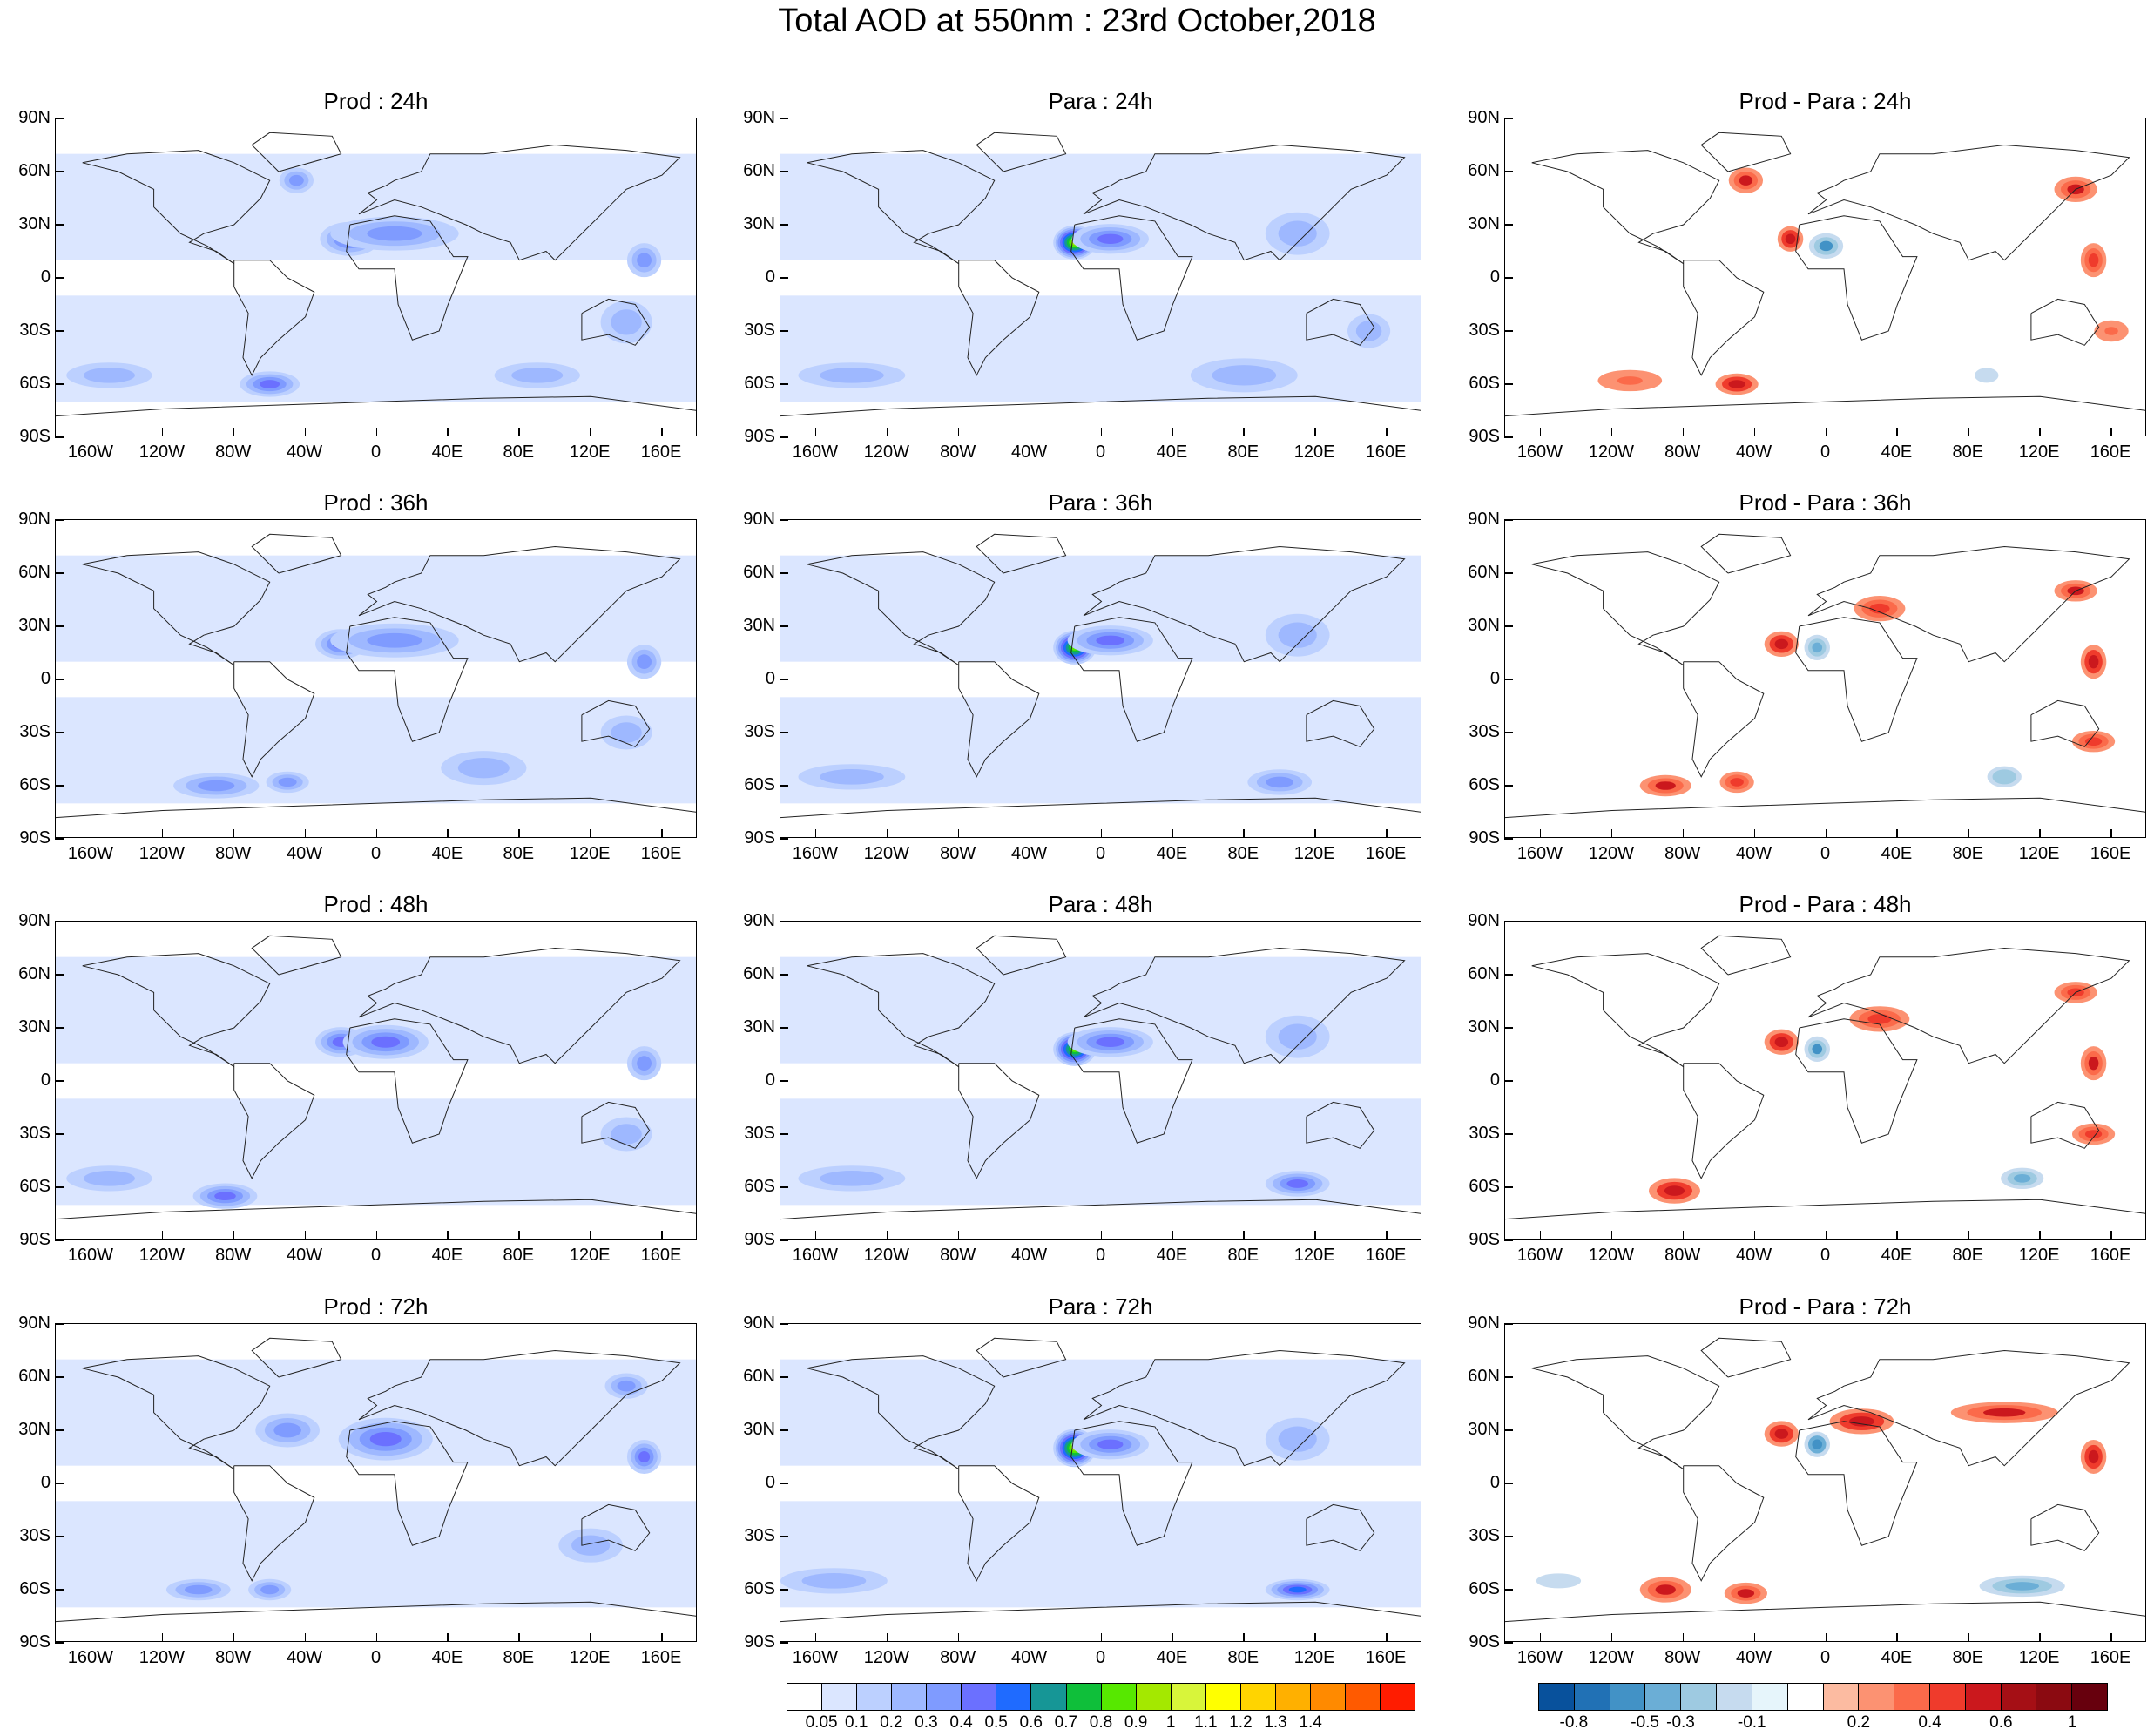  What do you see at coordinates (759, 1588) in the screenshot?
I see `latitude-label: 60S` at bounding box center [759, 1588].